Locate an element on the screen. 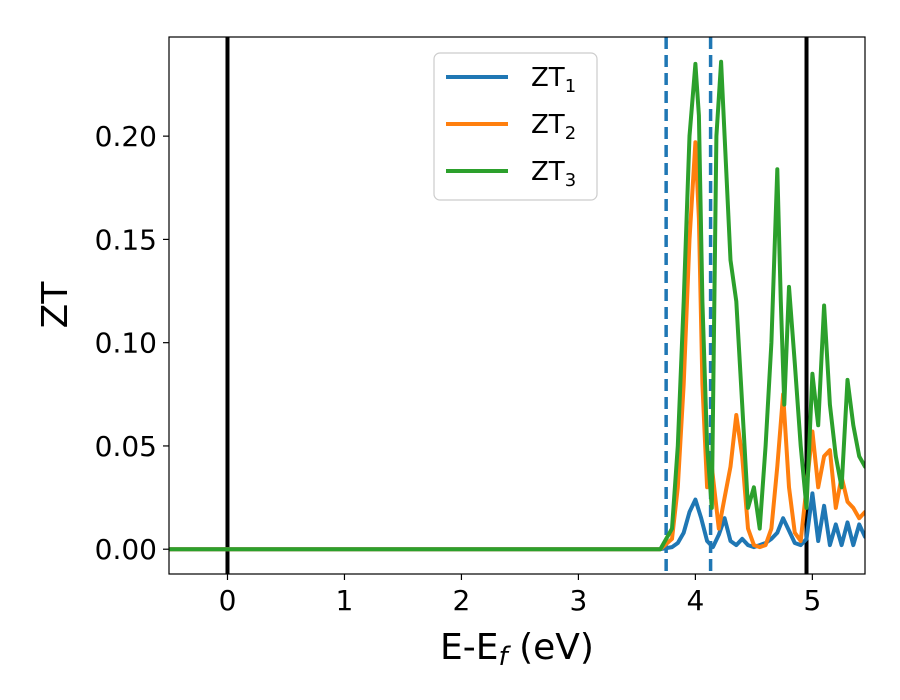 This screenshot has width=900, height=700. x-tick-label: 4 is located at coordinates (695, 600).